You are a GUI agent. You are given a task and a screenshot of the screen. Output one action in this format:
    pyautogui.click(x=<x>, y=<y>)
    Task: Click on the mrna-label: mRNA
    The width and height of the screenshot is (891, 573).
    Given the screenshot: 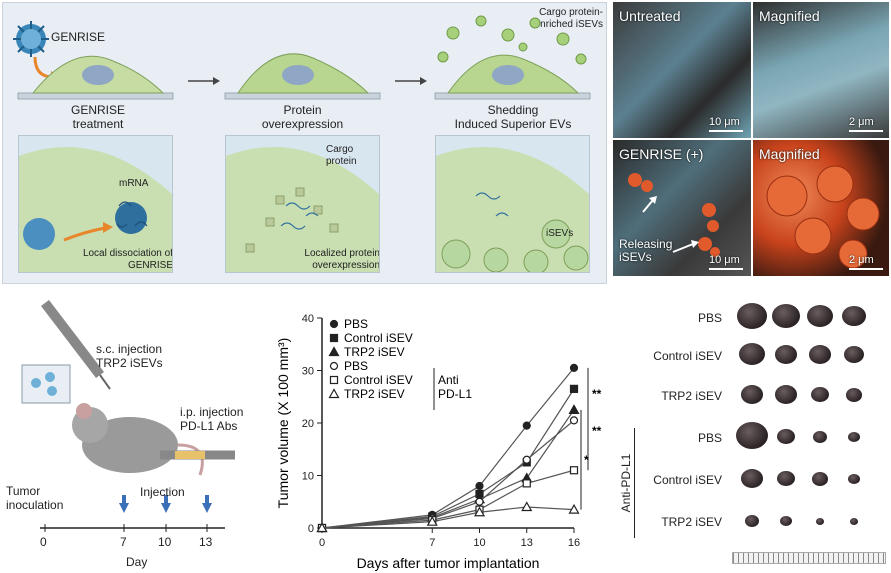 What is the action you would take?
    pyautogui.click(x=134, y=183)
    